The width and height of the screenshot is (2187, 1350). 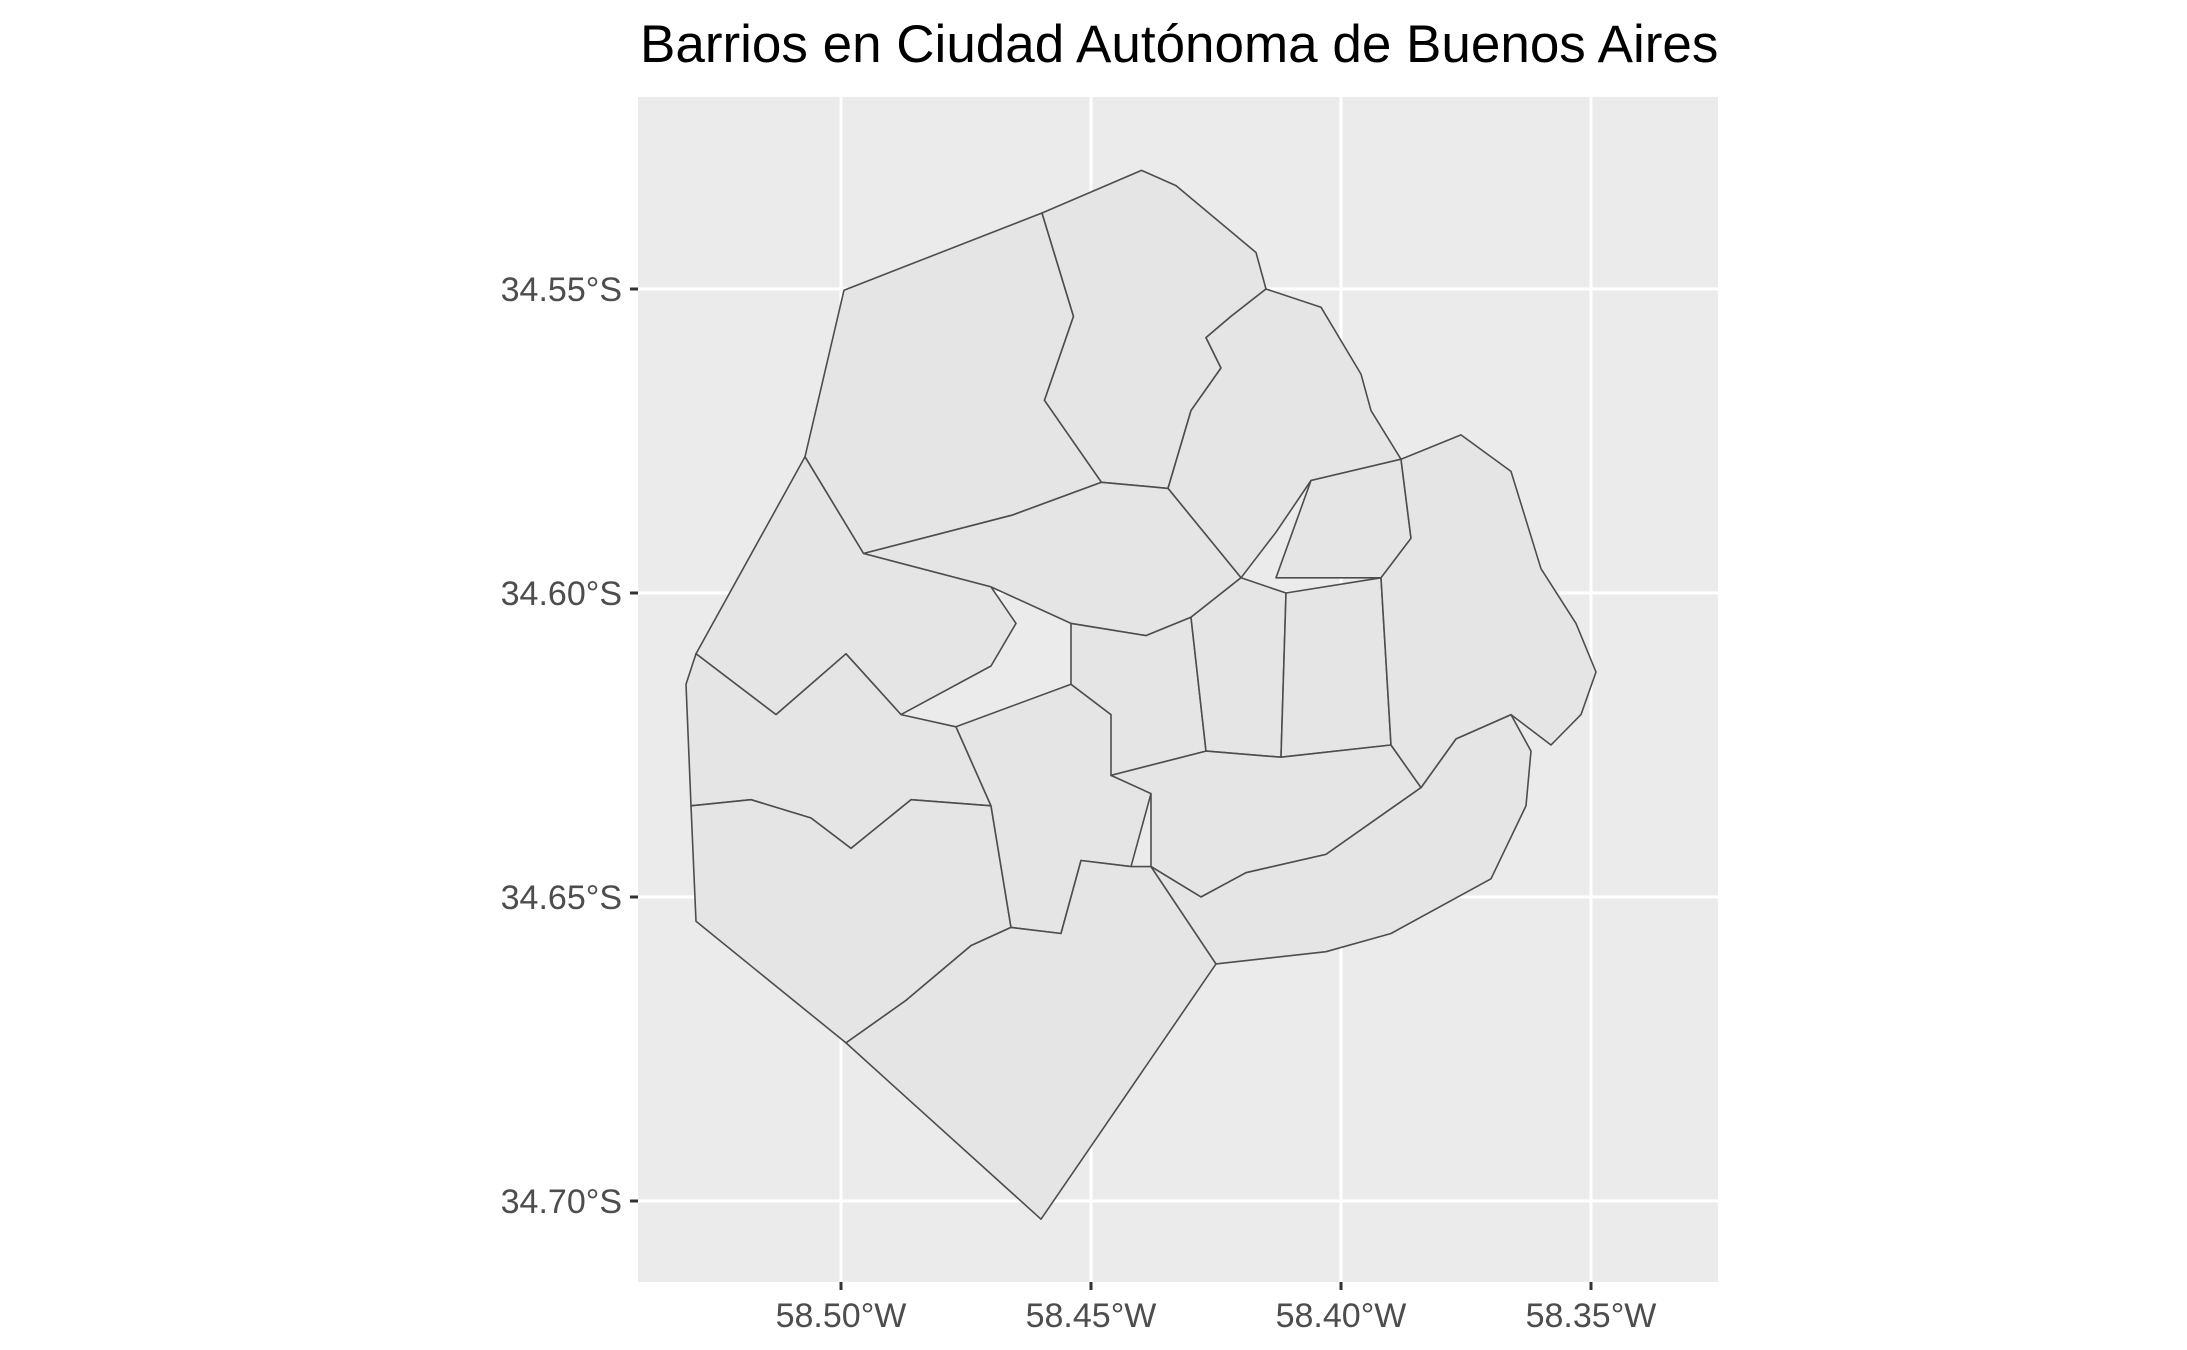 What do you see at coordinates (1216, 1308) in the screenshot?
I see `x-axis: 58.50°W 58.45°W 58.40°W 58.35°W` at bounding box center [1216, 1308].